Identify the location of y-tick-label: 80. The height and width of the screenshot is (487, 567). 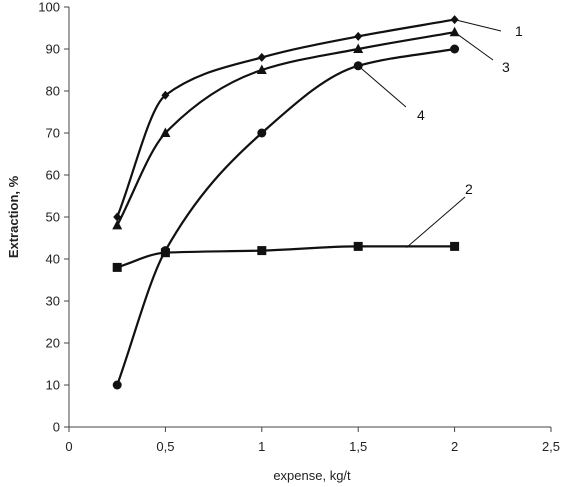
(53, 91).